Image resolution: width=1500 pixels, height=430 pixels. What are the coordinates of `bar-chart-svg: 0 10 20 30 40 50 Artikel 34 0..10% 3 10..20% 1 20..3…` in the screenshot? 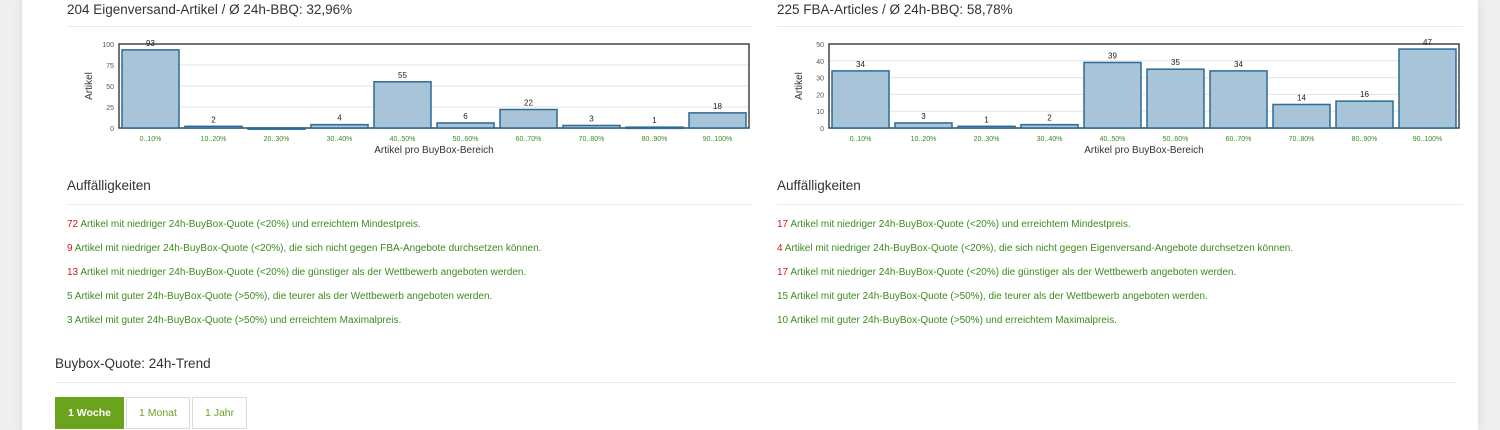 It's located at (1127, 97).